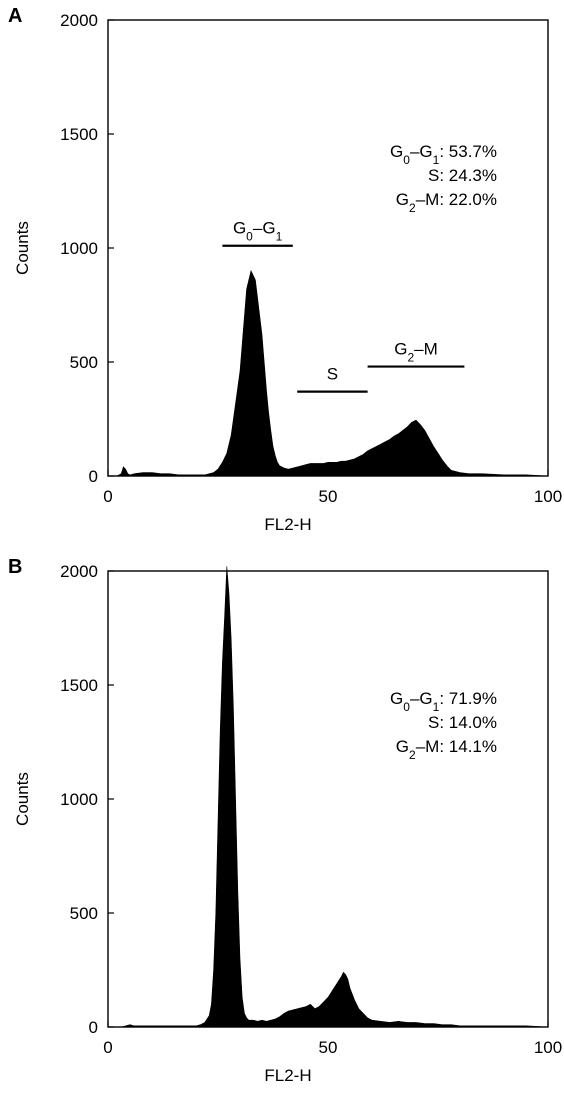 The height and width of the screenshot is (1102, 564). I want to click on panel-a-ytick-label: 500, so click(84, 362).